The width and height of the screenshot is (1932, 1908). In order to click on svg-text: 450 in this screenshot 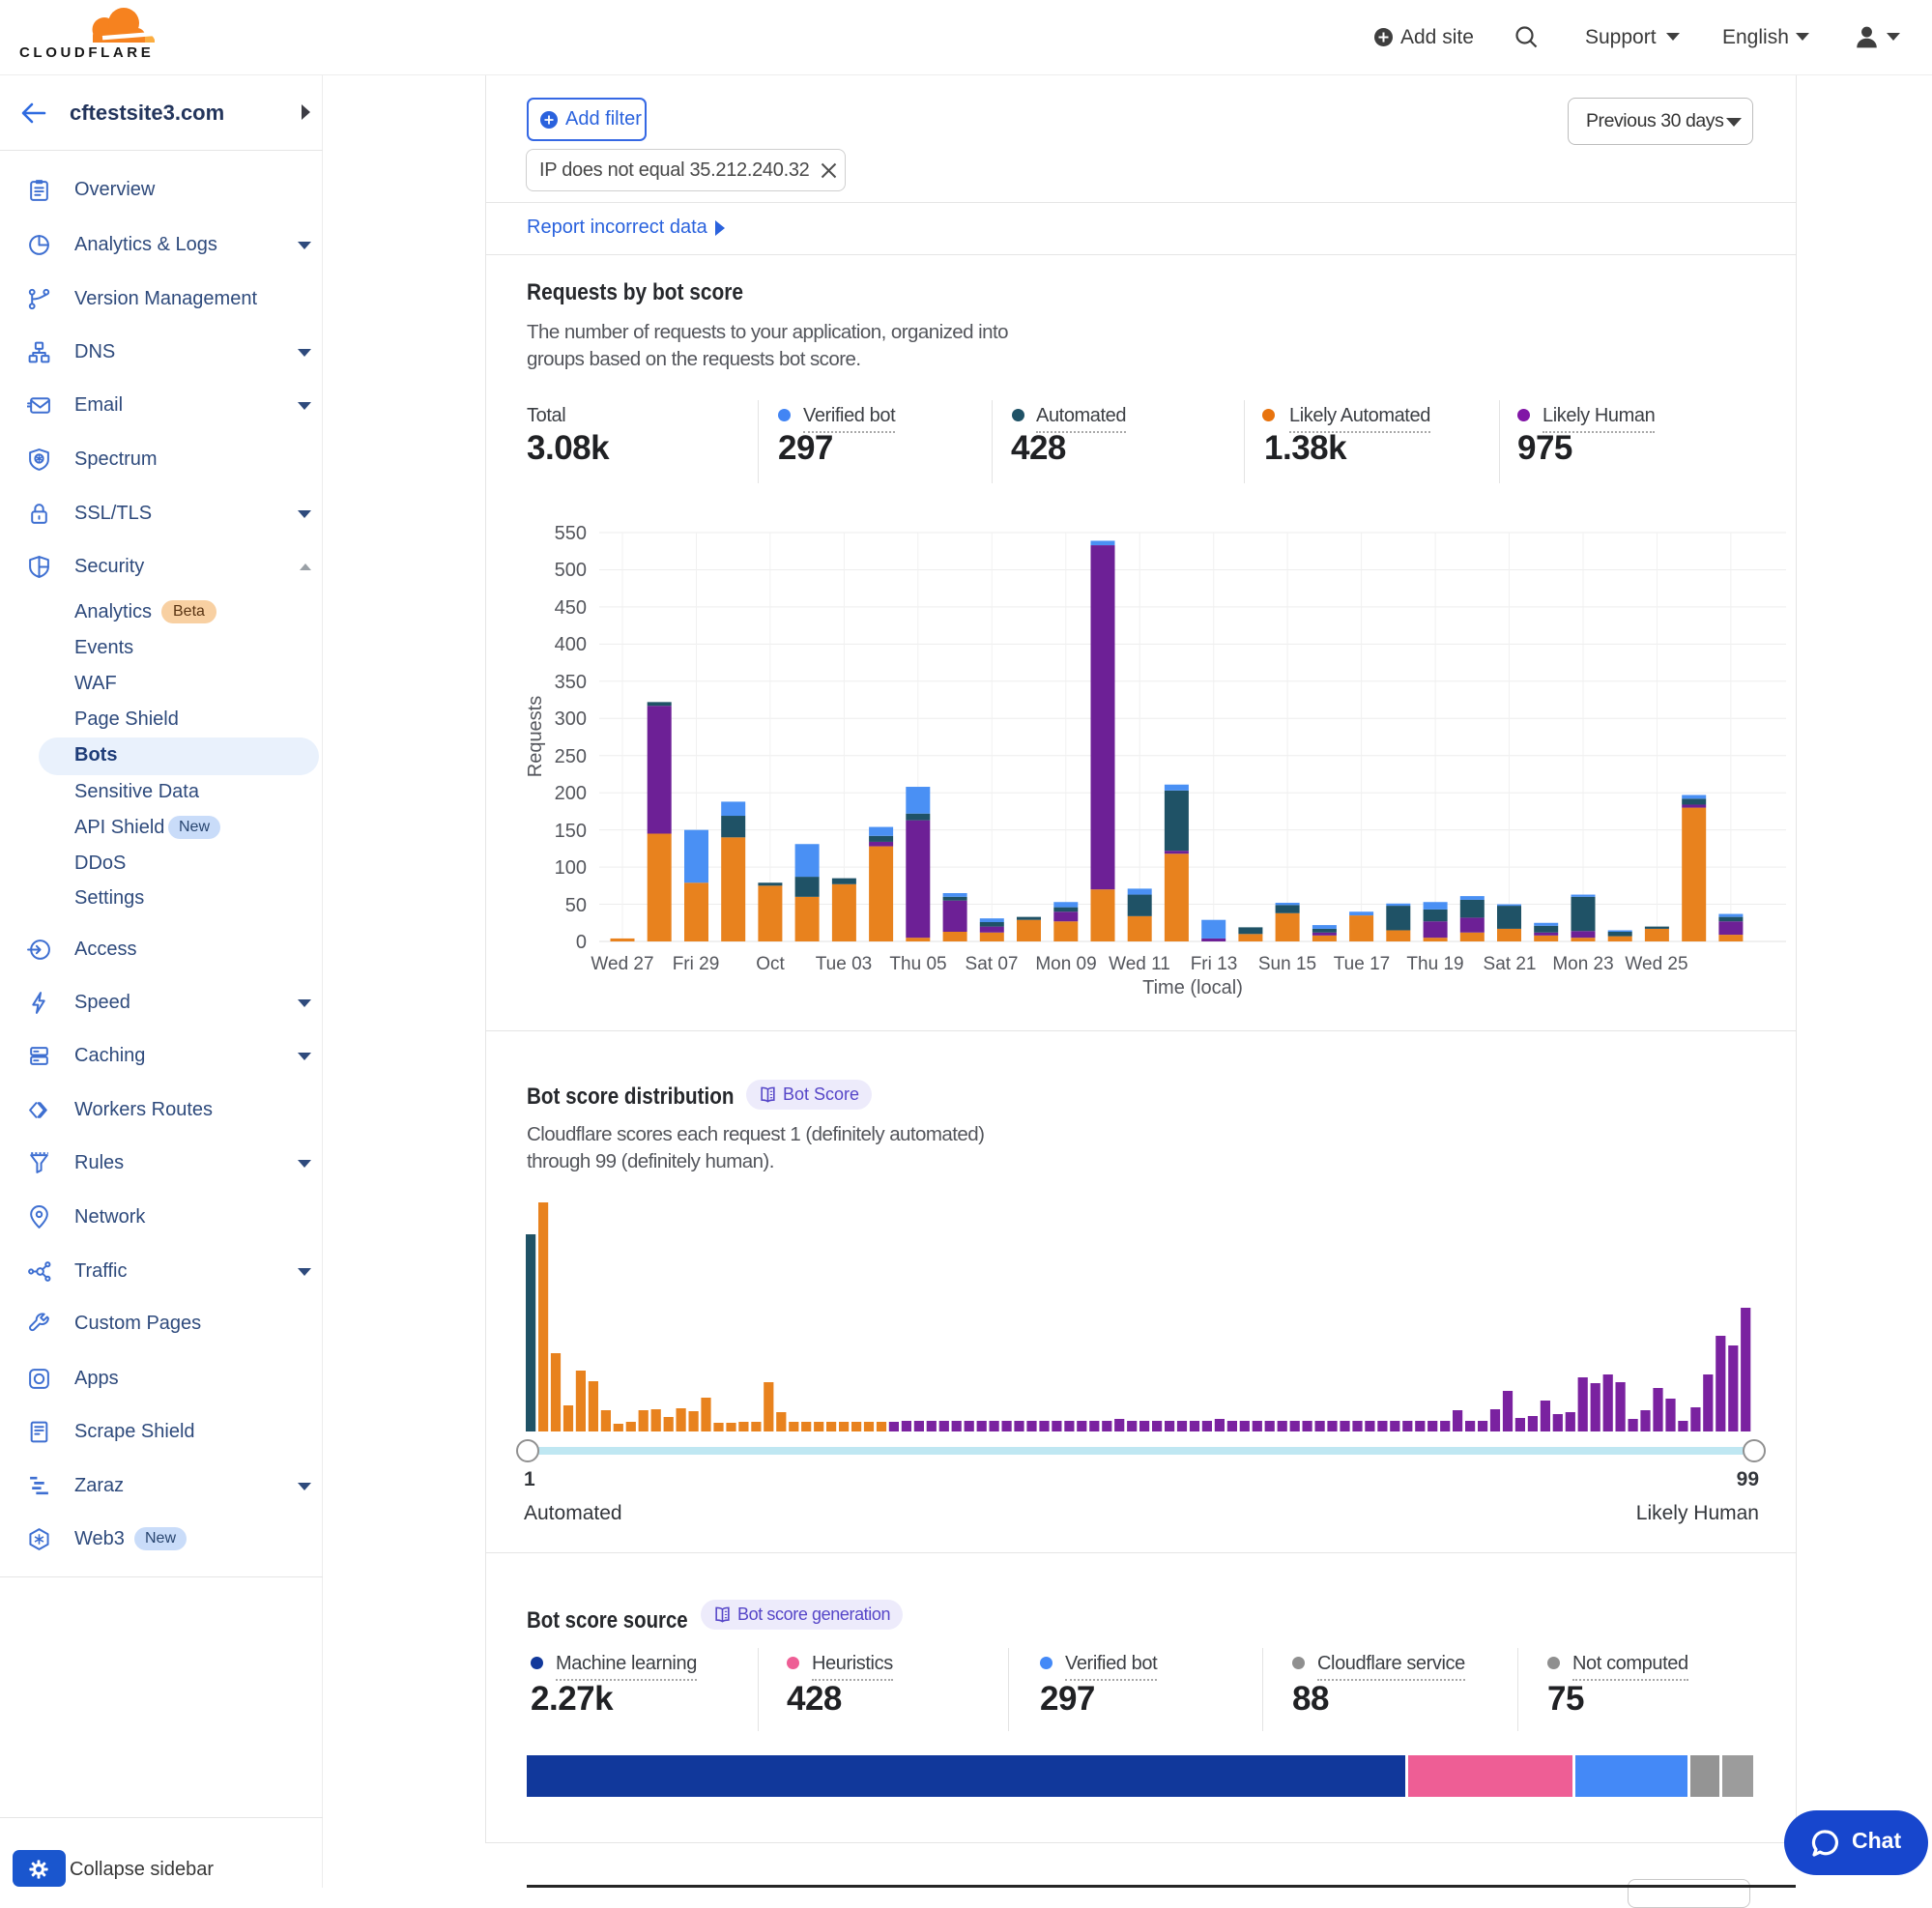, I will do `click(571, 608)`.